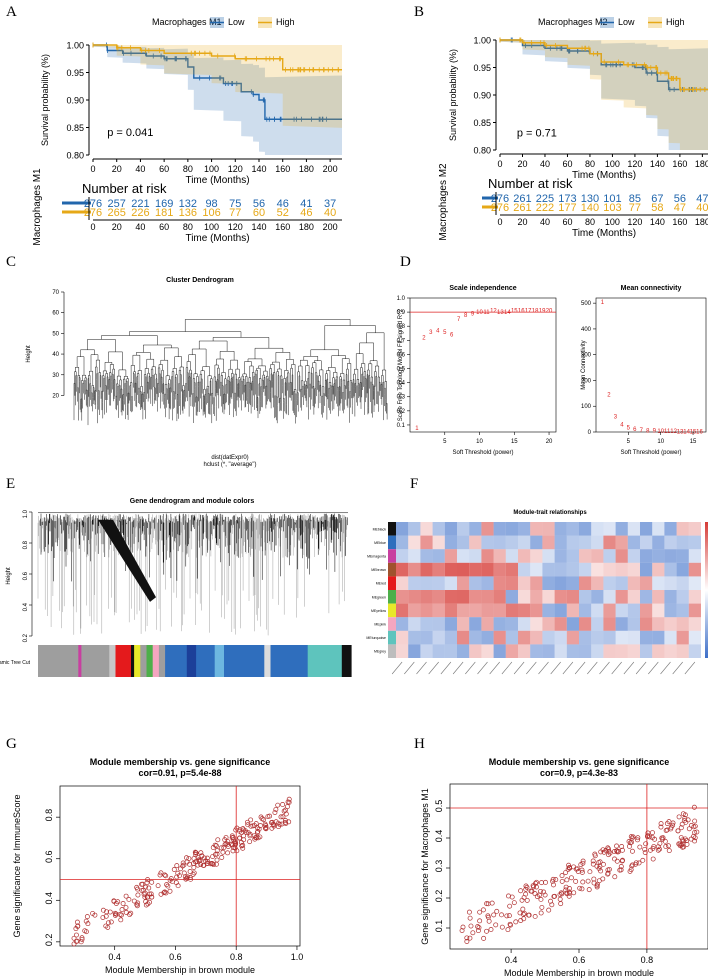 The image size is (708, 980). I want to click on risk-x-tick-label: 100, so click(612, 222).